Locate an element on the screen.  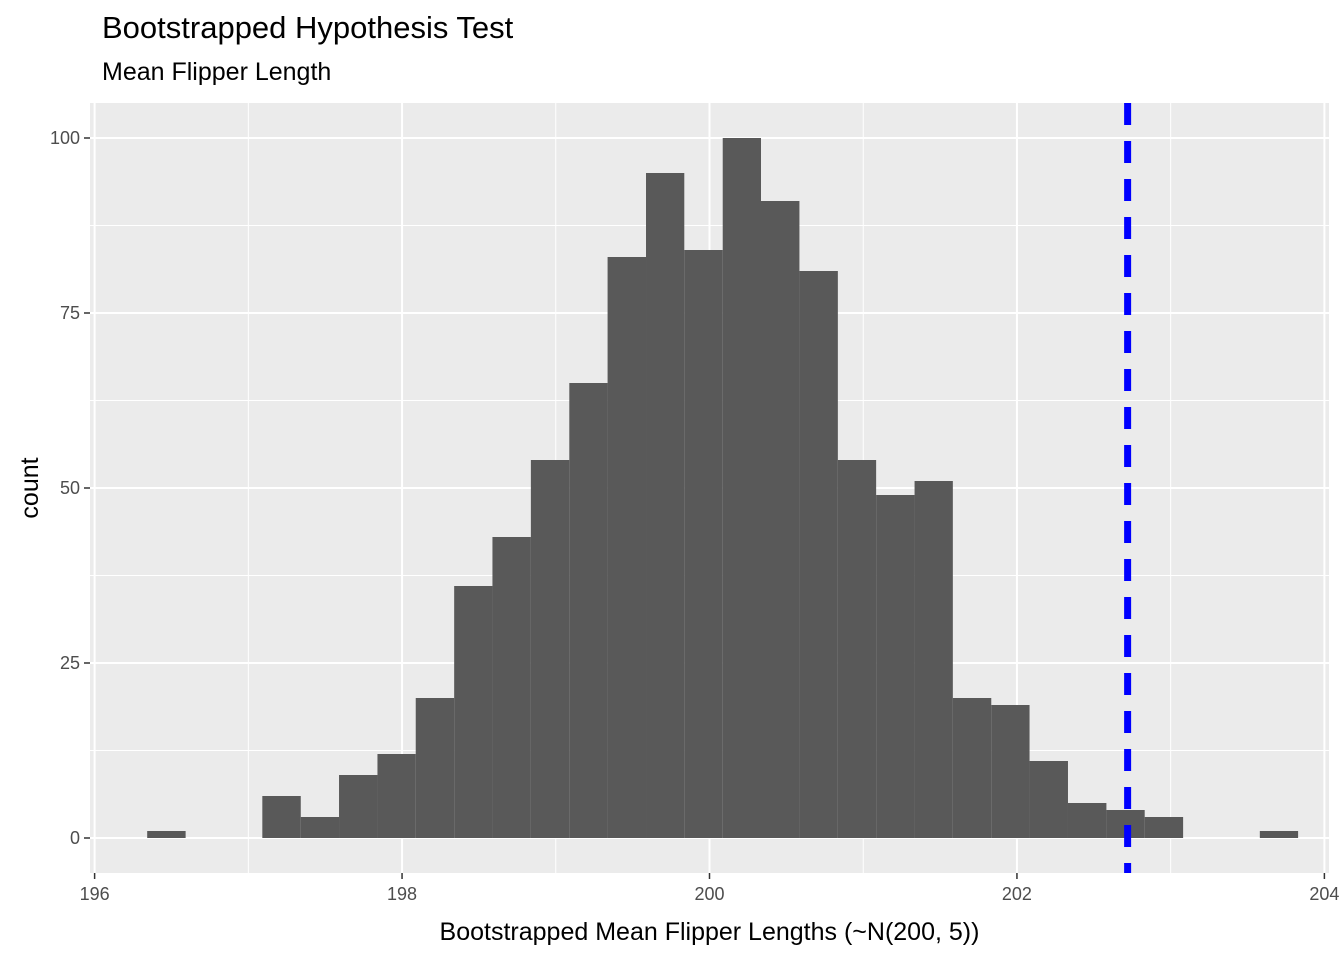
x-tick-label: 202 is located at coordinates (1017, 894).